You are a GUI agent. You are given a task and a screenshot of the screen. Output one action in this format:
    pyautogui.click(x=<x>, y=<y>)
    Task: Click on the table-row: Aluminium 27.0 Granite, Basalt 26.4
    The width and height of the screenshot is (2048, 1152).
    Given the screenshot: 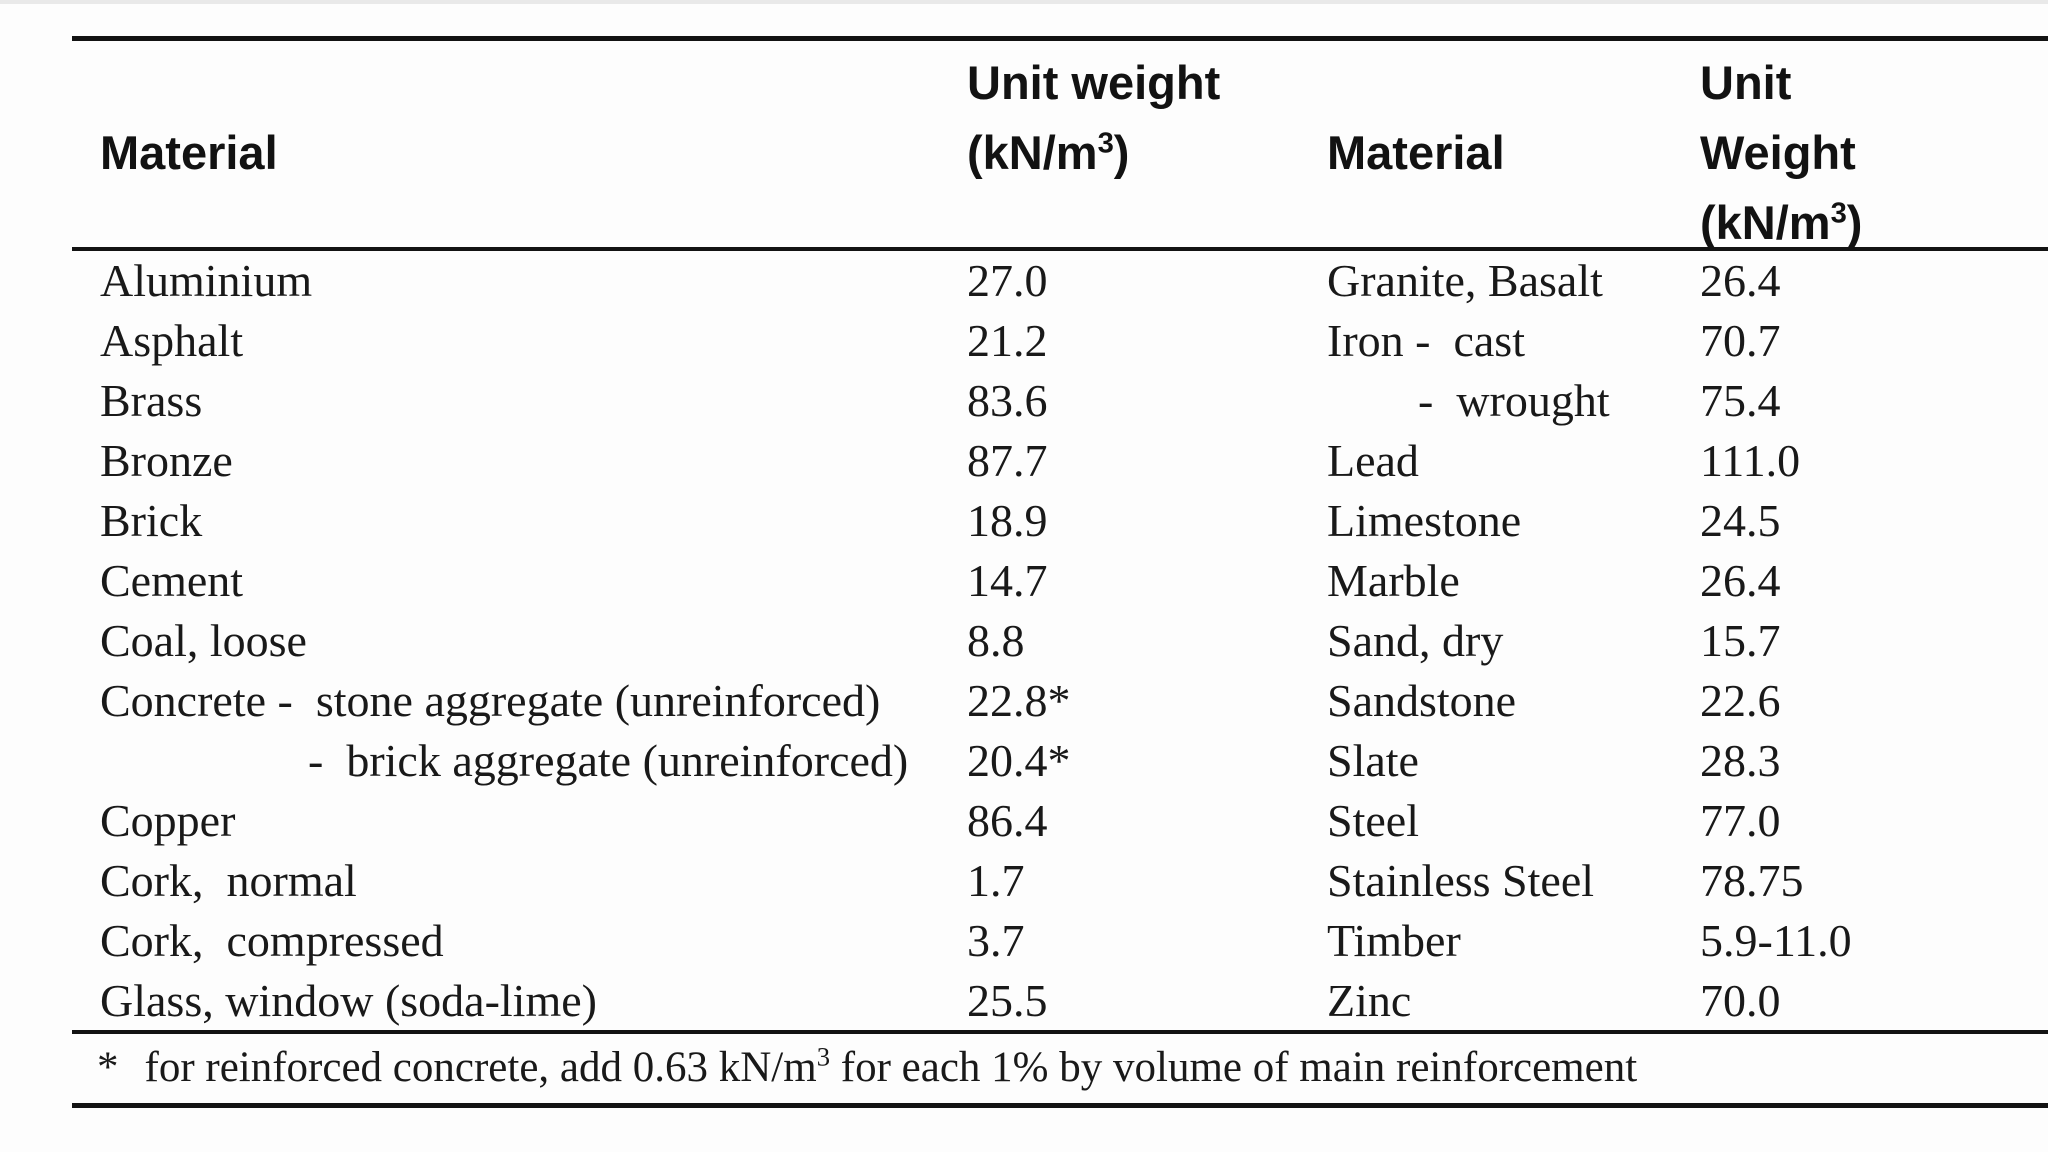 What is the action you would take?
    pyautogui.click(x=1024, y=281)
    